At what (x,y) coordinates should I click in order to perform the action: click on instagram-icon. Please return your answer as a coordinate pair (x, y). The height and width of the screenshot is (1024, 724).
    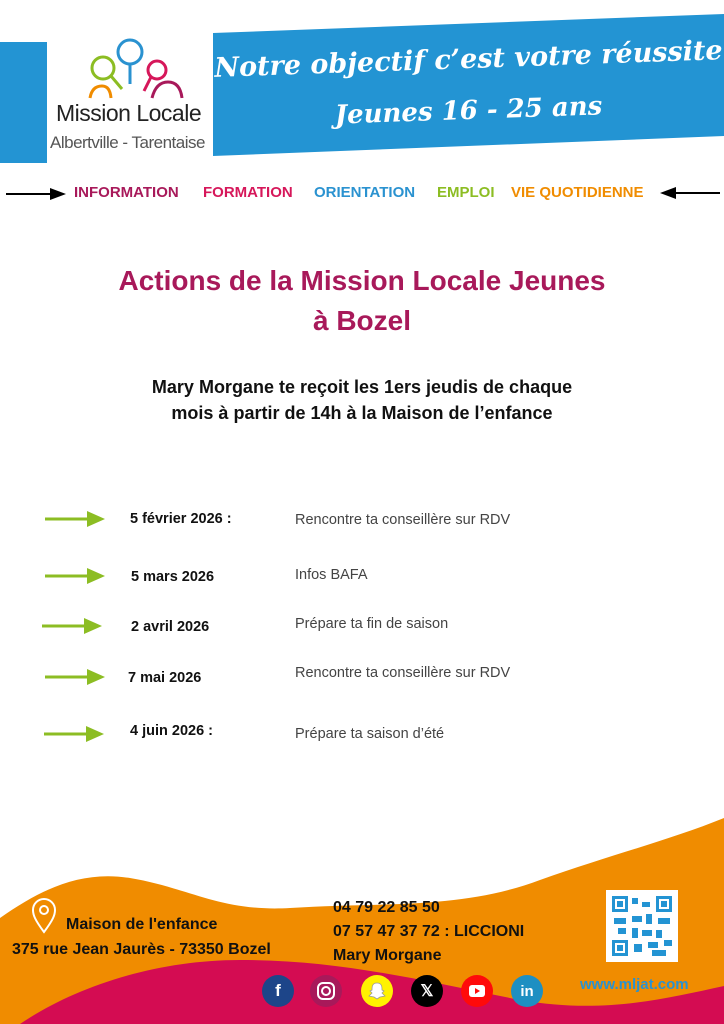
    Looking at the image, I should click on (326, 991).